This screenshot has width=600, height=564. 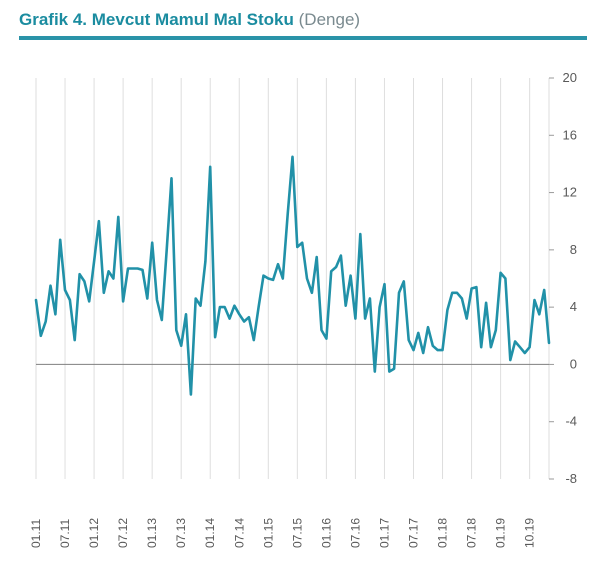 I want to click on x-tick-label: 07.17, so click(x=413, y=533).